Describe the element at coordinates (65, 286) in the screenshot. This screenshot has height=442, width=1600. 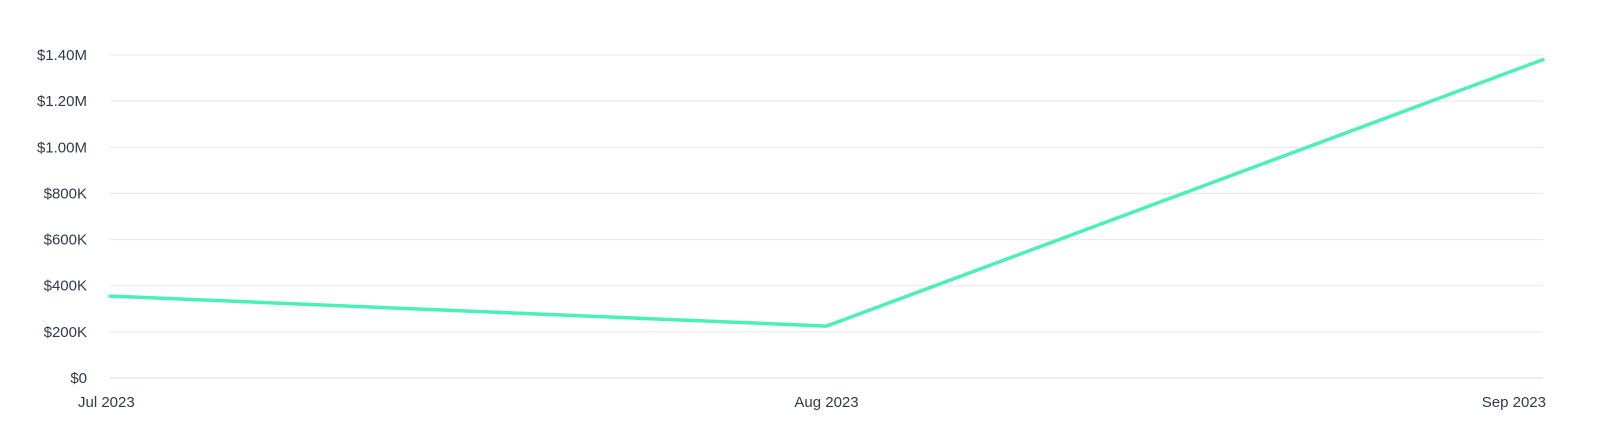
I see `y-tick-label: $400K` at that location.